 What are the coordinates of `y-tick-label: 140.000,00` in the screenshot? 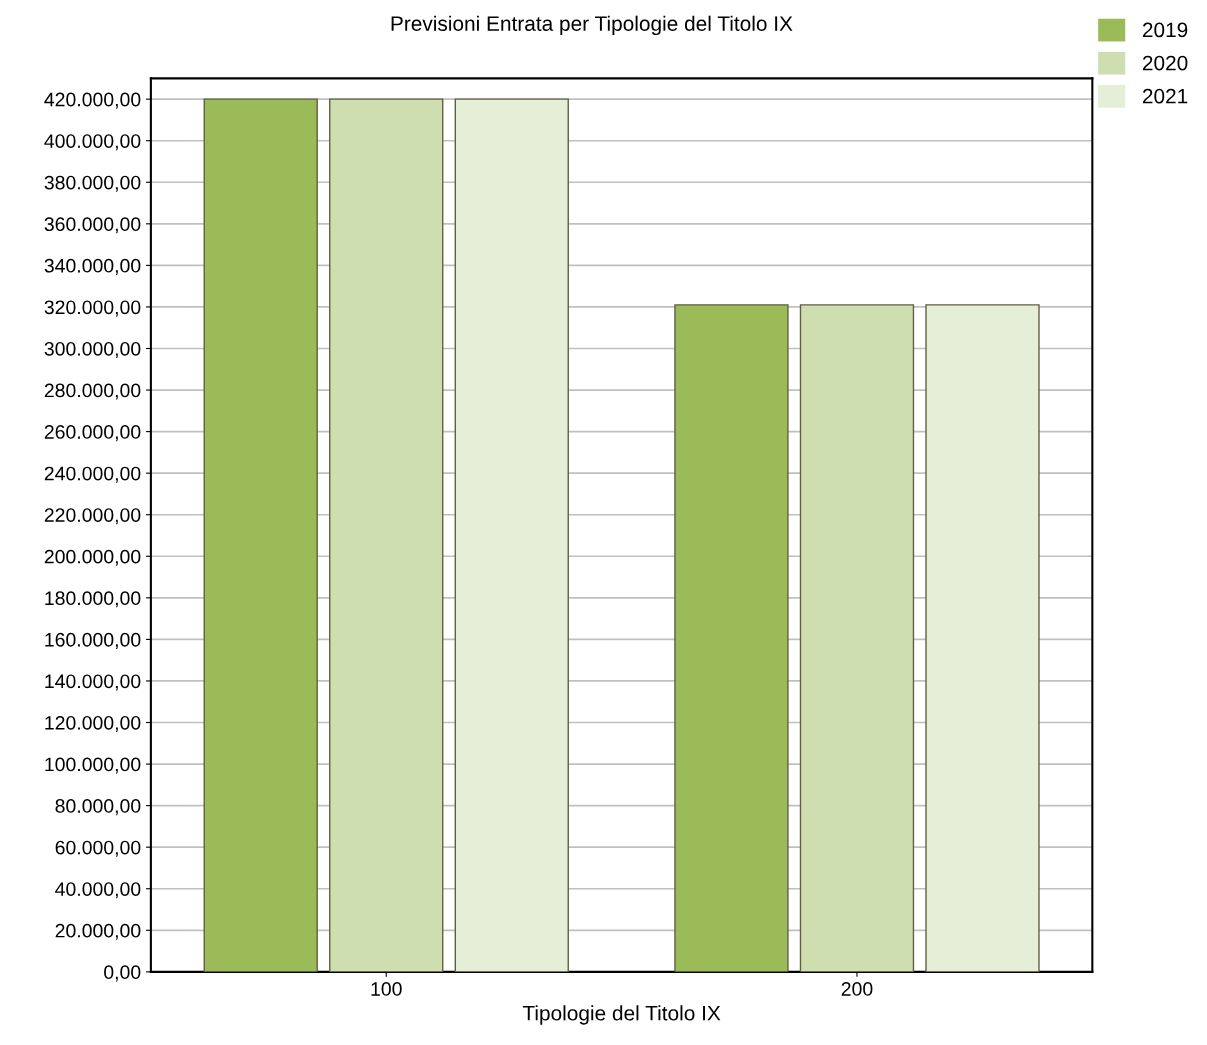 It's located at (93, 682).